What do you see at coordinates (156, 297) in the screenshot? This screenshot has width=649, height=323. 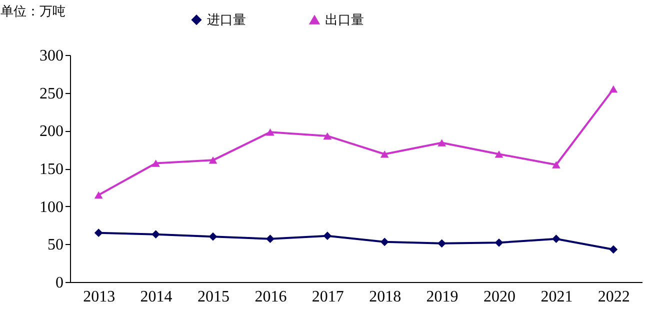 I see `x-tick-label: 2014` at bounding box center [156, 297].